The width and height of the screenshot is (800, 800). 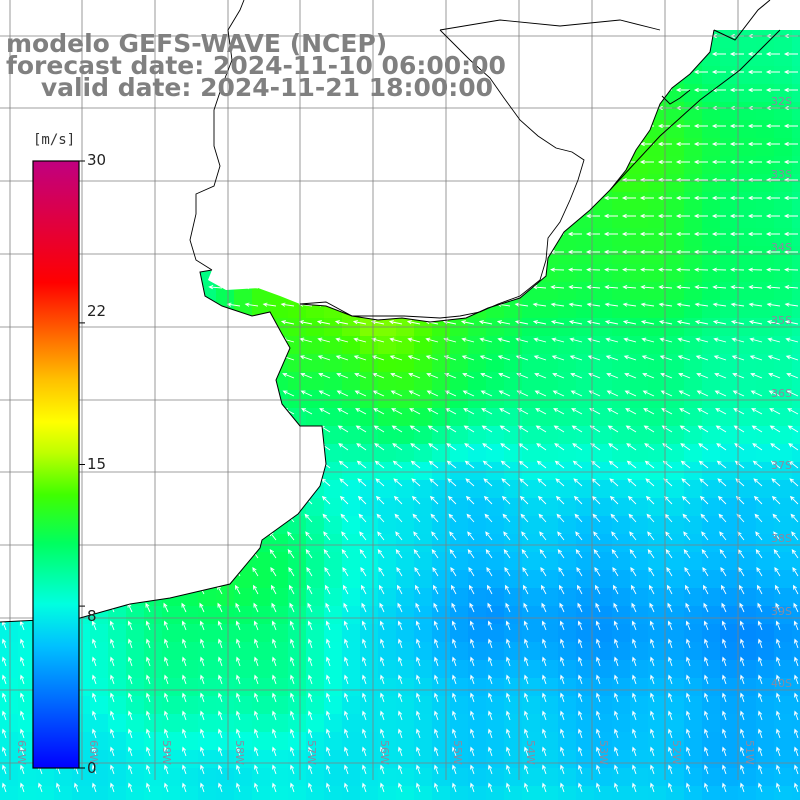 I want to click on latitude-label: 33S, so click(x=781, y=174).